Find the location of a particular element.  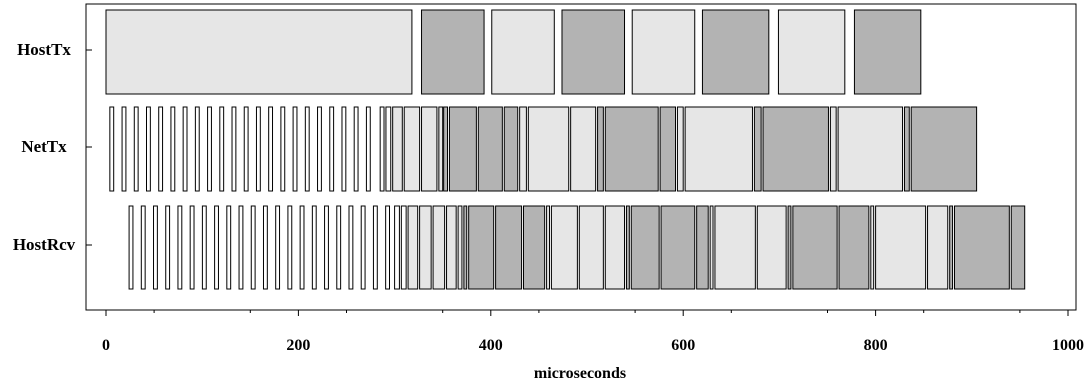

x-axis-title: microseconds is located at coordinates (580, 373).